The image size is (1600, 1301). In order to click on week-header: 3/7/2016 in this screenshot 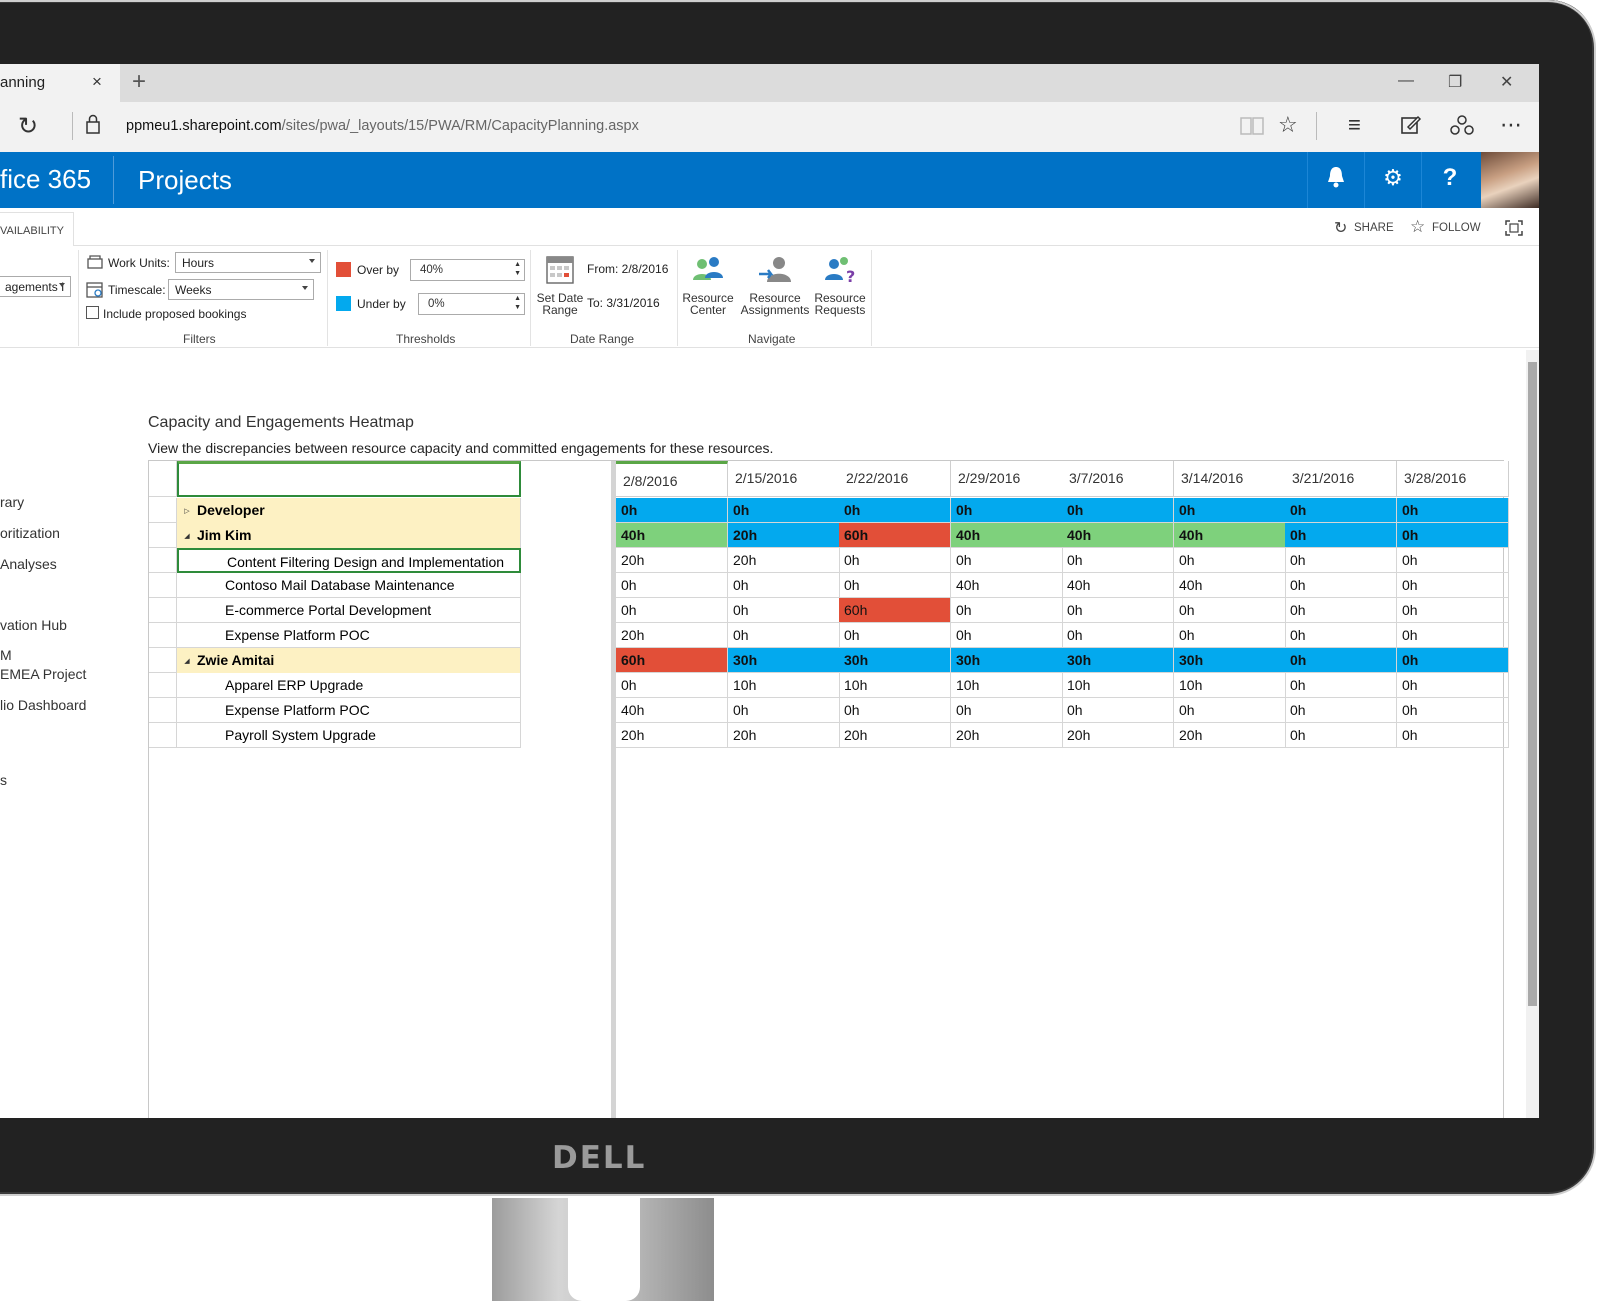, I will do `click(1118, 479)`.